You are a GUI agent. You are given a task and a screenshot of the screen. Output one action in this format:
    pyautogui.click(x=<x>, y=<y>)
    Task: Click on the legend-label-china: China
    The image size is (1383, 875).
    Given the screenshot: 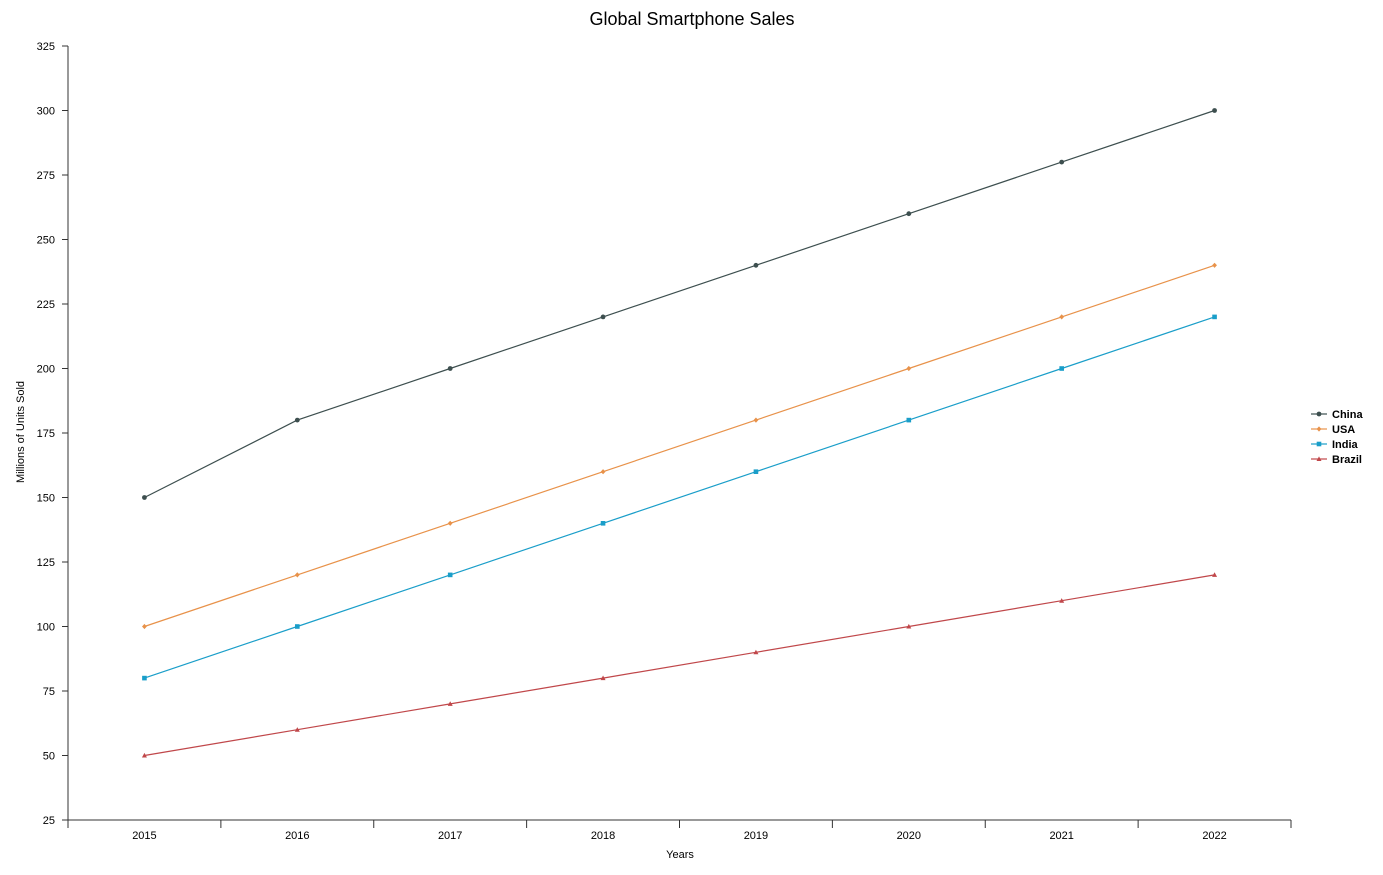 What is the action you would take?
    pyautogui.click(x=1347, y=415)
    